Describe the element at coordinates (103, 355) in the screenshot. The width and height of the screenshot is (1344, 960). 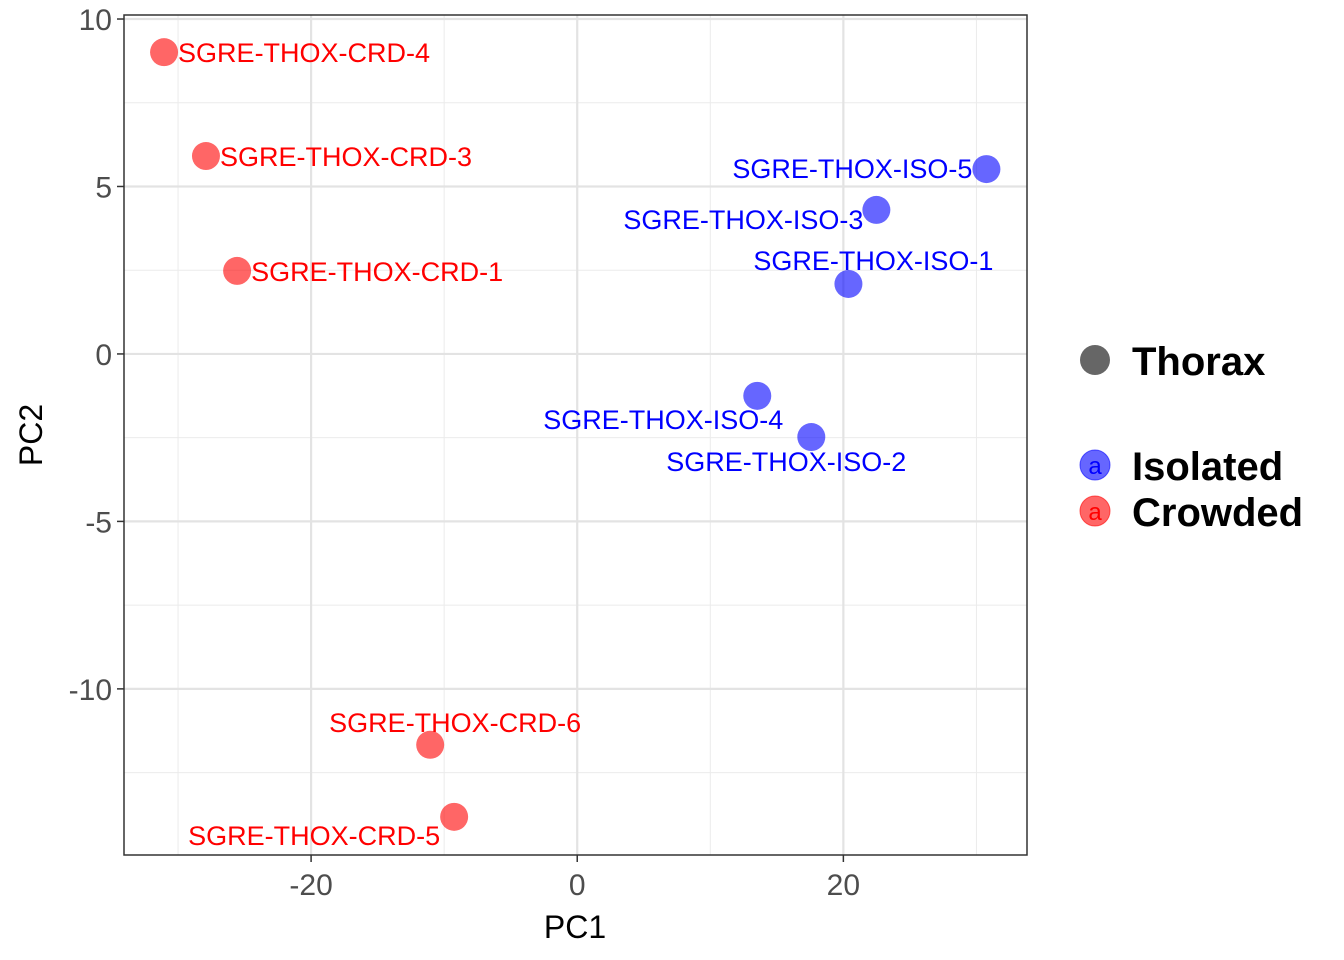
I see `y-tick-label: 0` at that location.